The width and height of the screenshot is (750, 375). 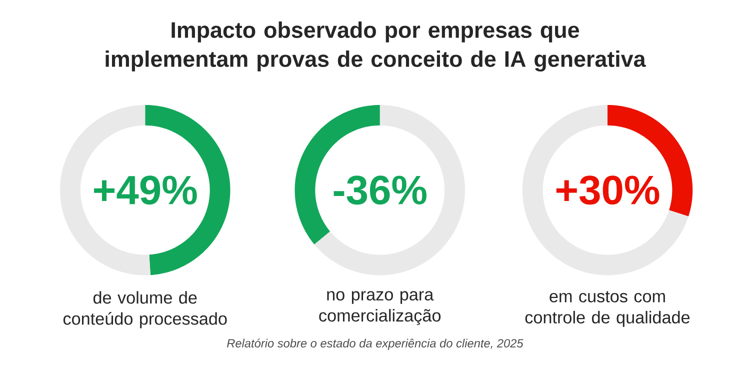 What do you see at coordinates (375, 344) in the screenshot?
I see `text: Relatório sobre o estado da experiência do cliente, 2025` at bounding box center [375, 344].